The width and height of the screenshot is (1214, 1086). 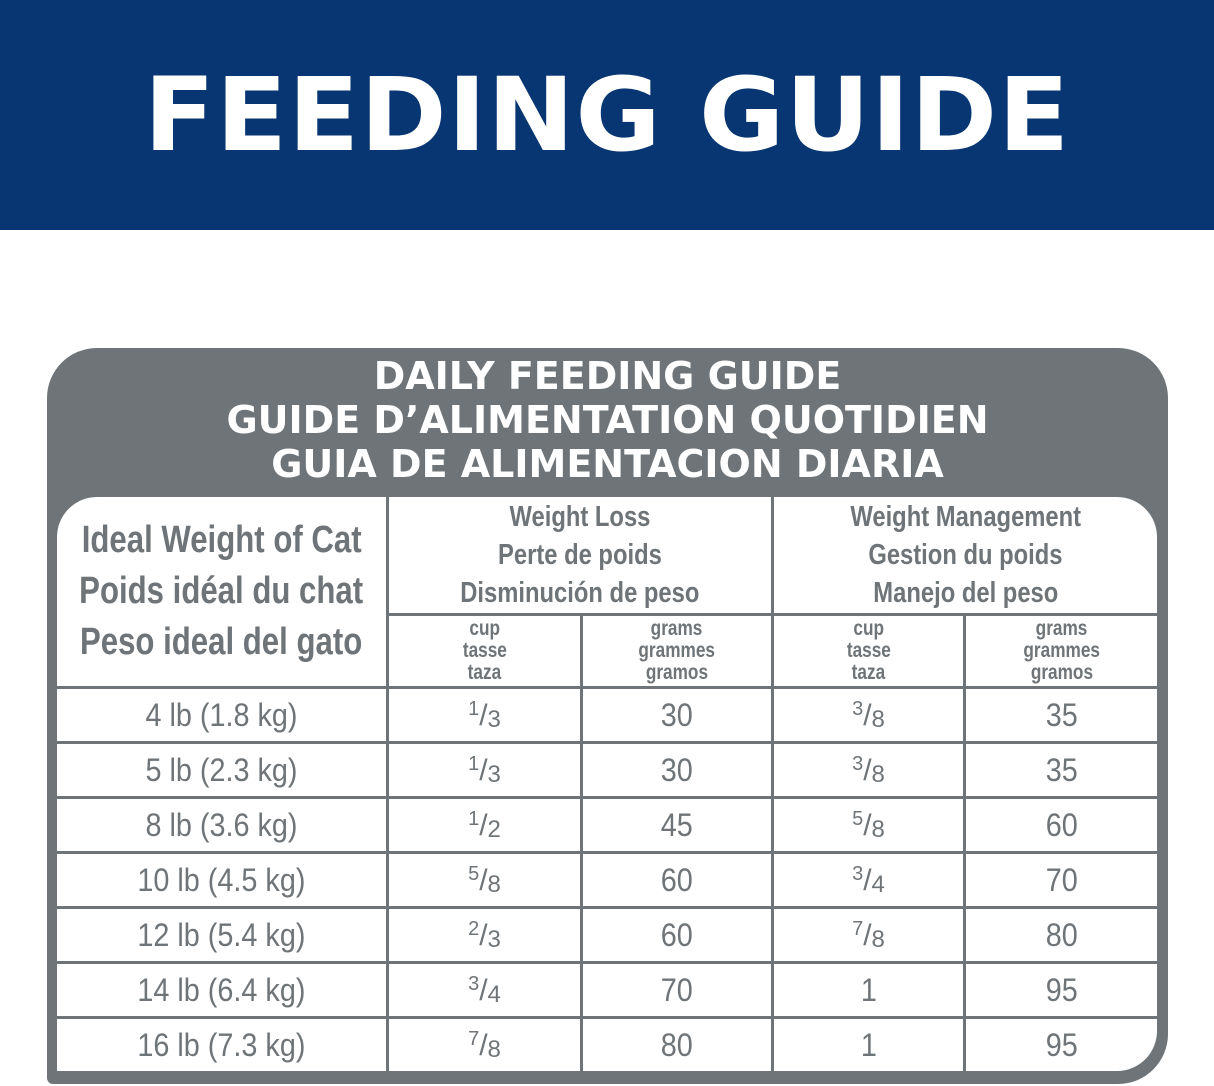 I want to click on panel-title-en: DAILY FEEDING GUIDE, so click(x=607, y=376).